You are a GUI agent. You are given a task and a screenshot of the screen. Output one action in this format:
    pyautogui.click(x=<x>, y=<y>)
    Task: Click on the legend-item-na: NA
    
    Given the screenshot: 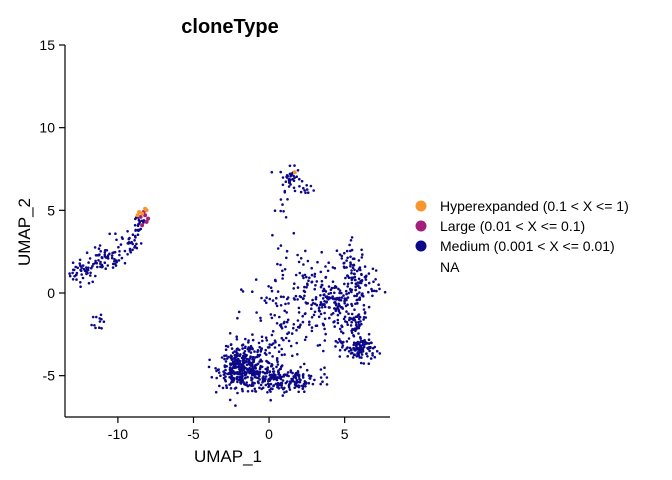 What is the action you would take?
    pyautogui.click(x=450, y=267)
    